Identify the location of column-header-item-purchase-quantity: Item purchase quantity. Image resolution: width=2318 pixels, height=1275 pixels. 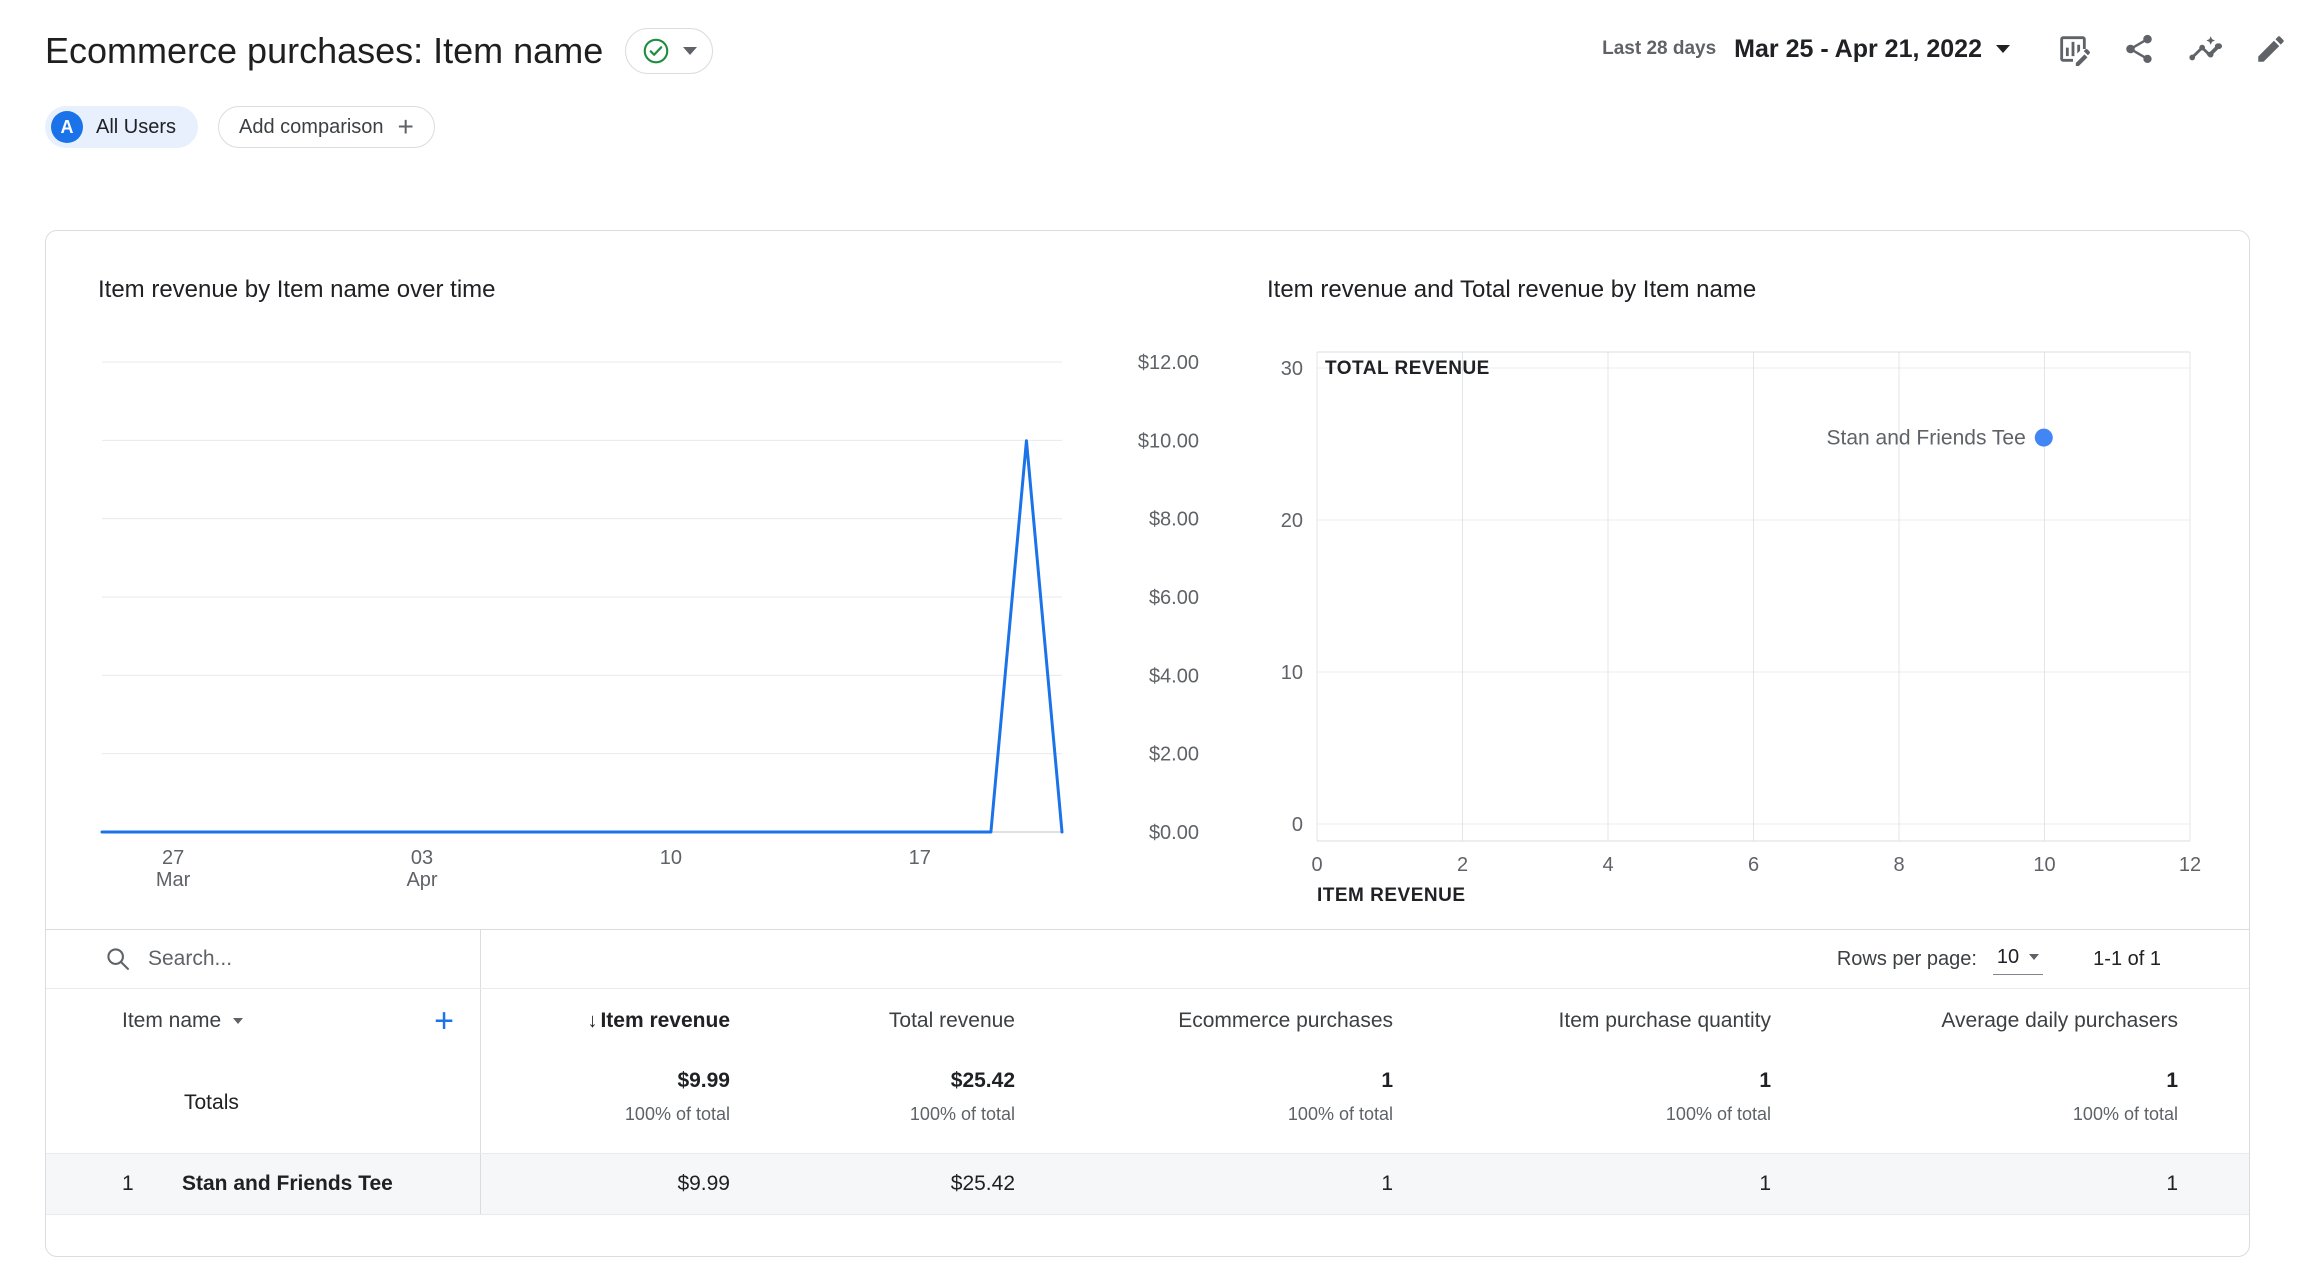
(1582, 1021).